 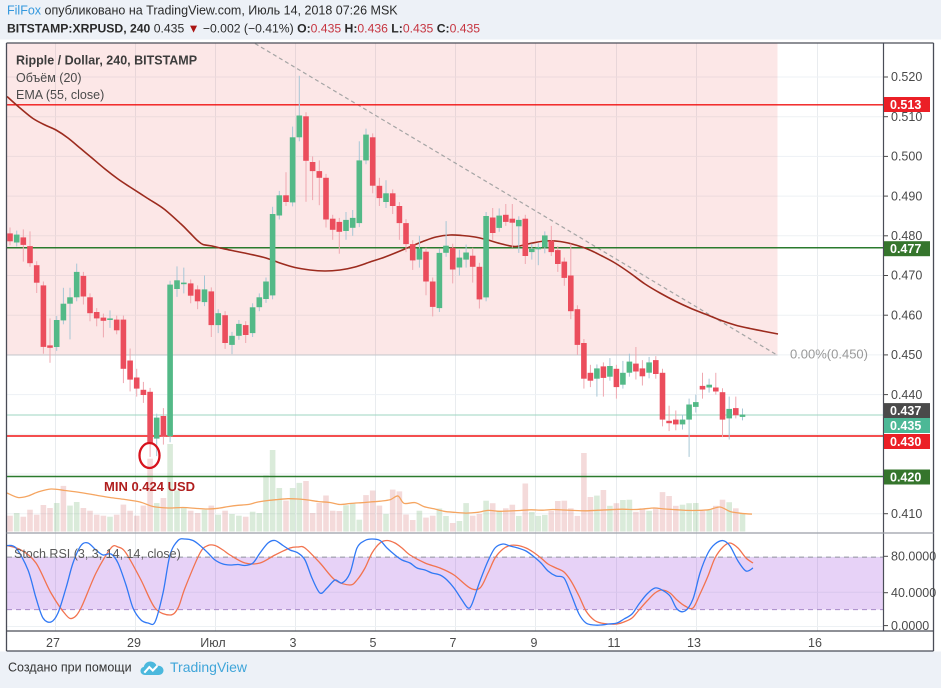 What do you see at coordinates (212, 643) in the screenshot?
I see `svg-text: Июл` at bounding box center [212, 643].